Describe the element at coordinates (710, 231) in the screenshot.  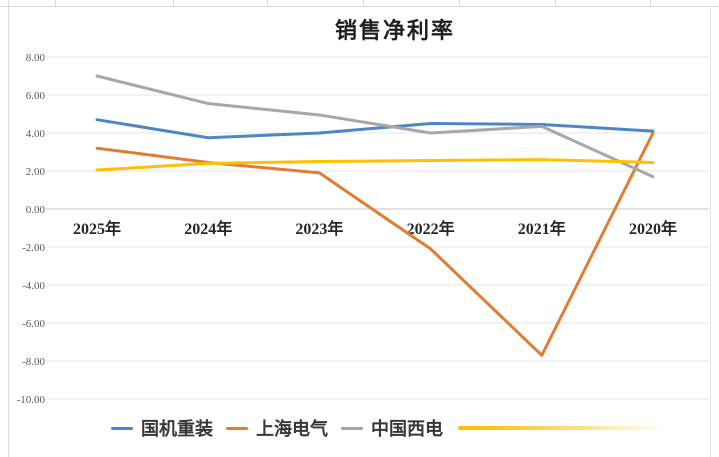
I see `right-border-line` at that location.